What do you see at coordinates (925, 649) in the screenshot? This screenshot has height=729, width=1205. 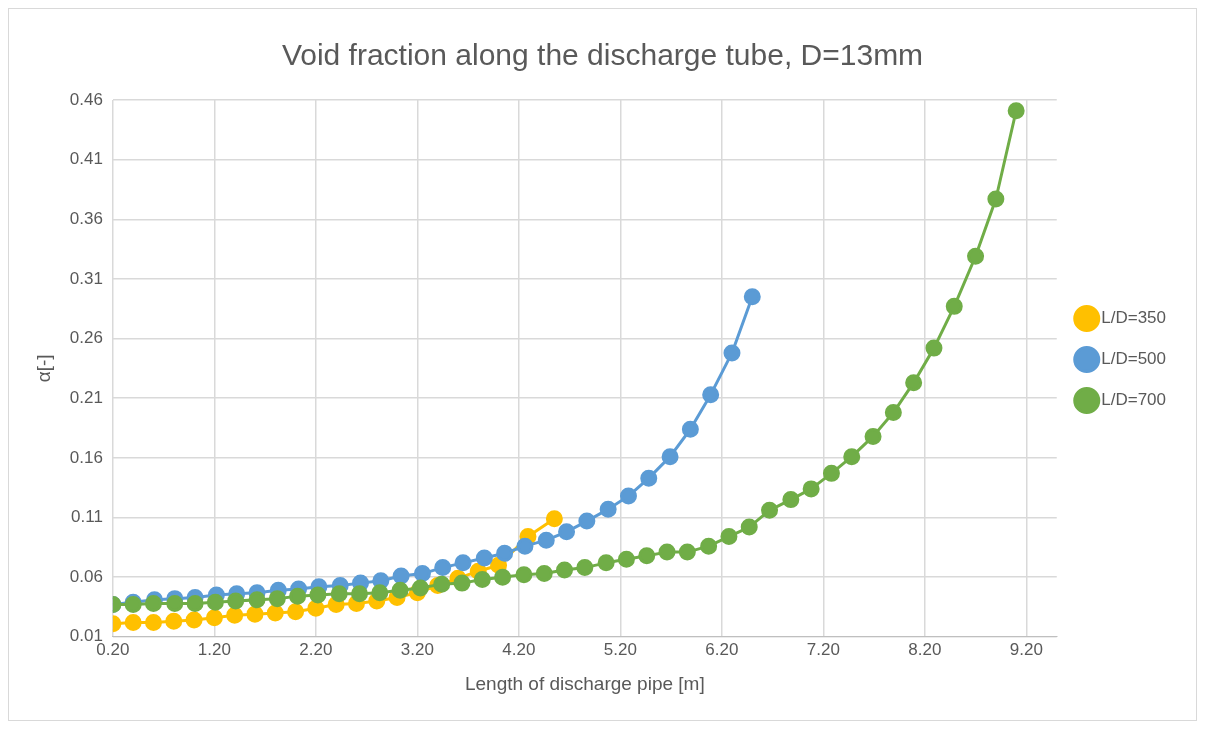 I see `x-tick-label: 8.20` at bounding box center [925, 649].